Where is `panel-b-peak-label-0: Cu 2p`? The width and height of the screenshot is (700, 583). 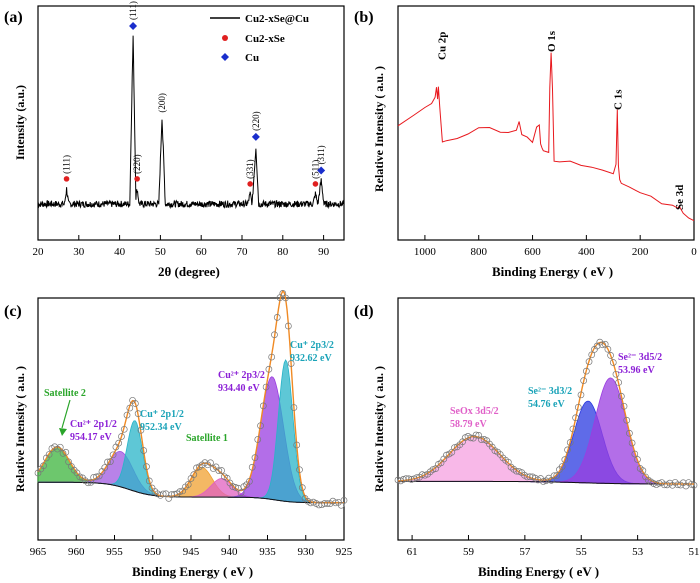 panel-b-peak-label-0: Cu 2p is located at coordinates (443, 46).